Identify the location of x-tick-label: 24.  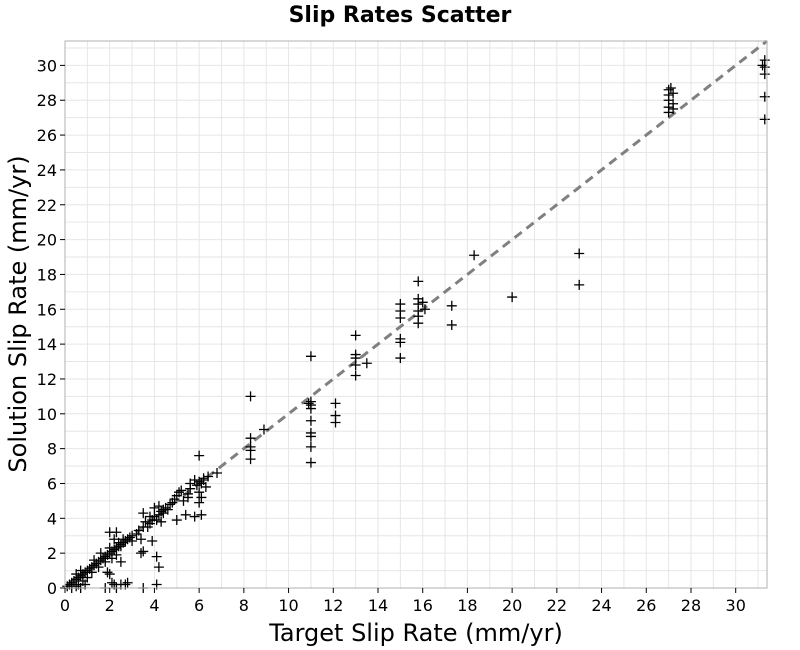
(601, 605).